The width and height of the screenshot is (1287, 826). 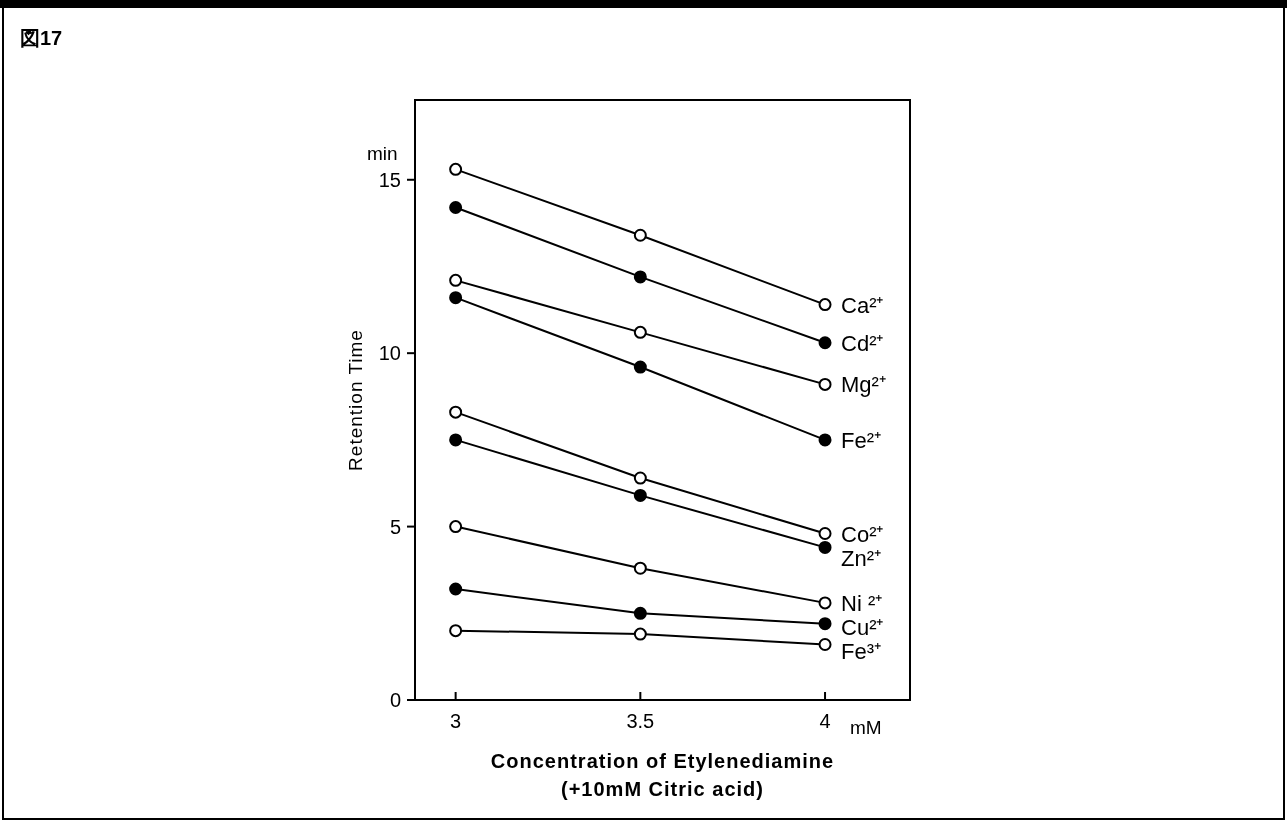 What do you see at coordinates (825, 721) in the screenshot?
I see `x-tick-label: 4` at bounding box center [825, 721].